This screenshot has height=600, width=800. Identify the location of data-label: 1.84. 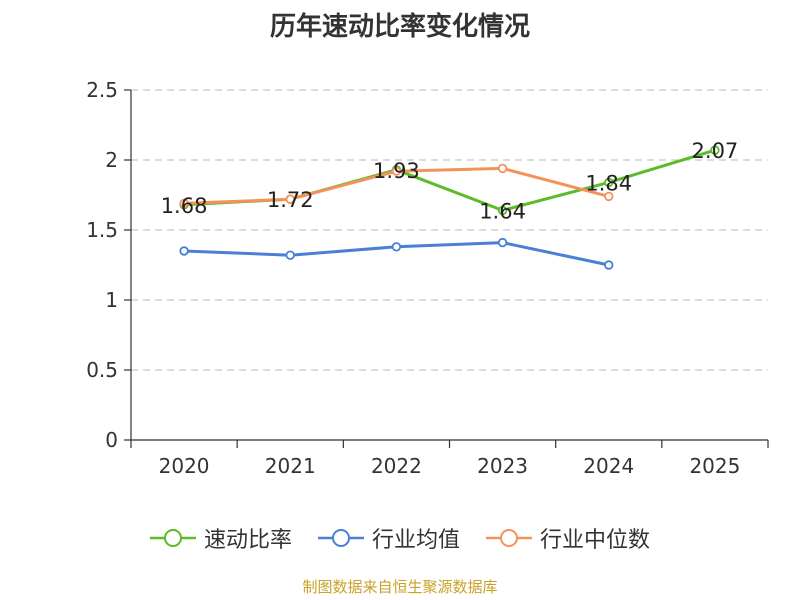
(608, 183).